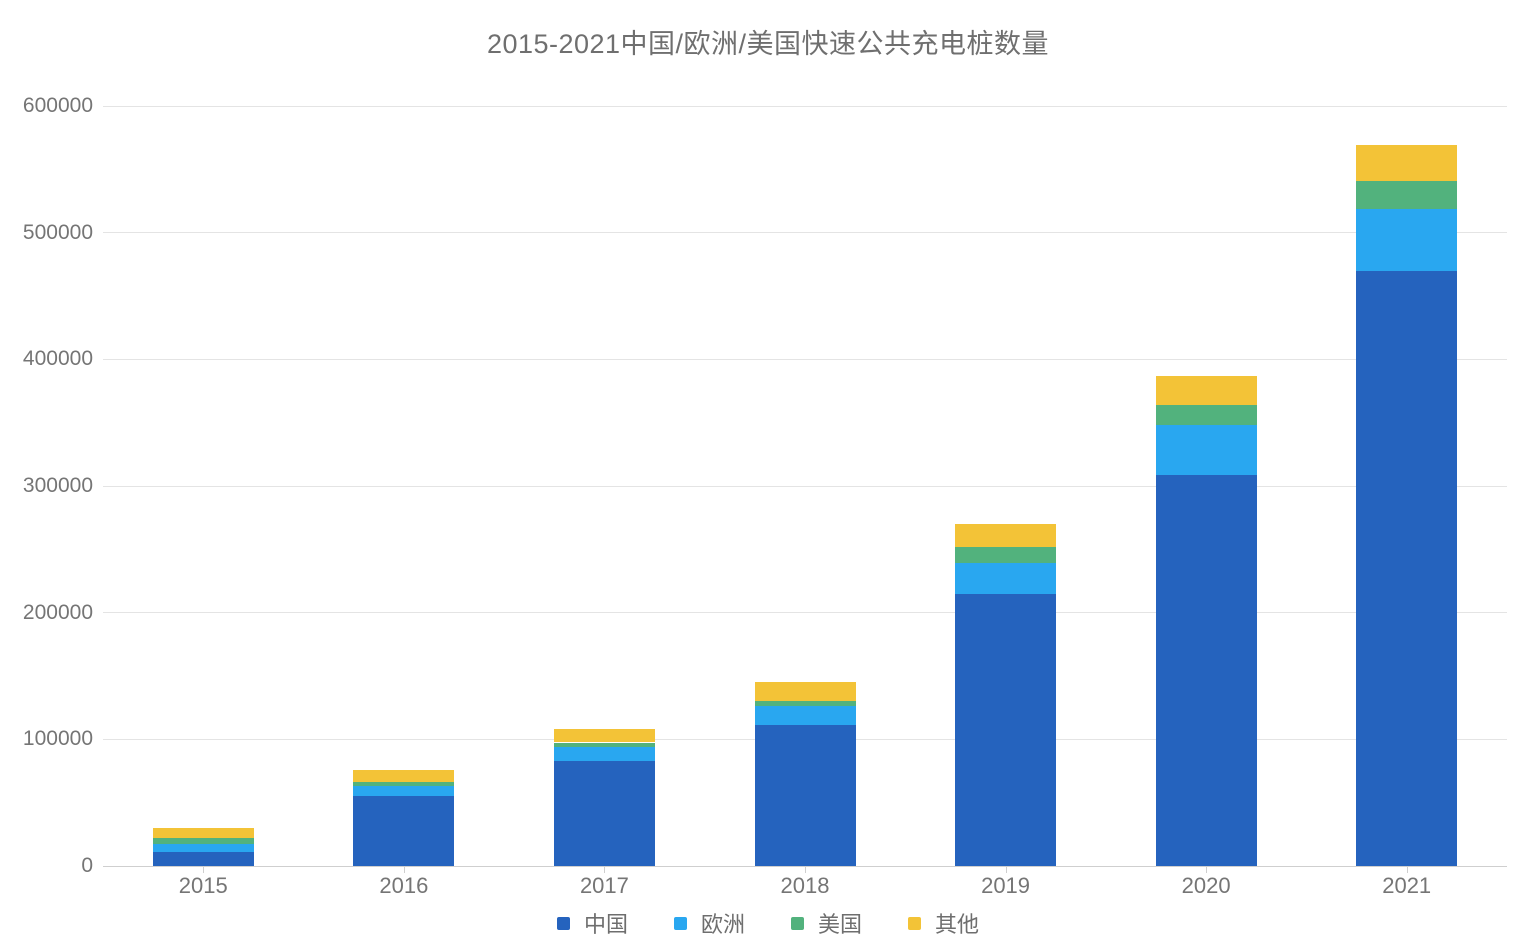  Describe the element at coordinates (1006, 535) in the screenshot. I see `bar-segment-2019-其他` at that location.